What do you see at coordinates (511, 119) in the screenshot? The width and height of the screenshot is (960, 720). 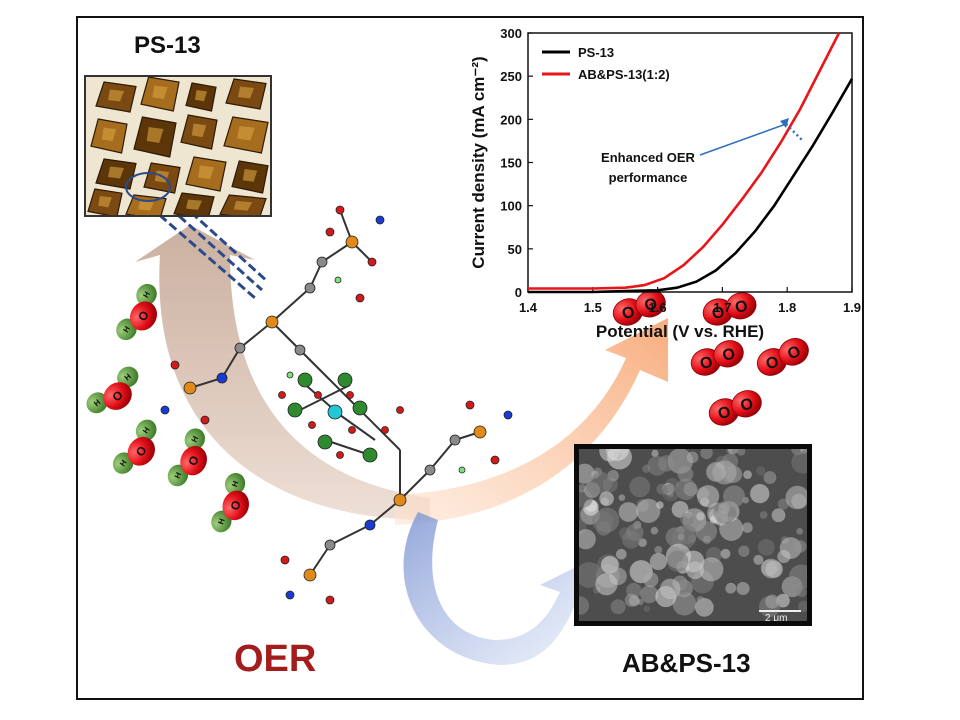 I see `y-tick-label: 200` at bounding box center [511, 119].